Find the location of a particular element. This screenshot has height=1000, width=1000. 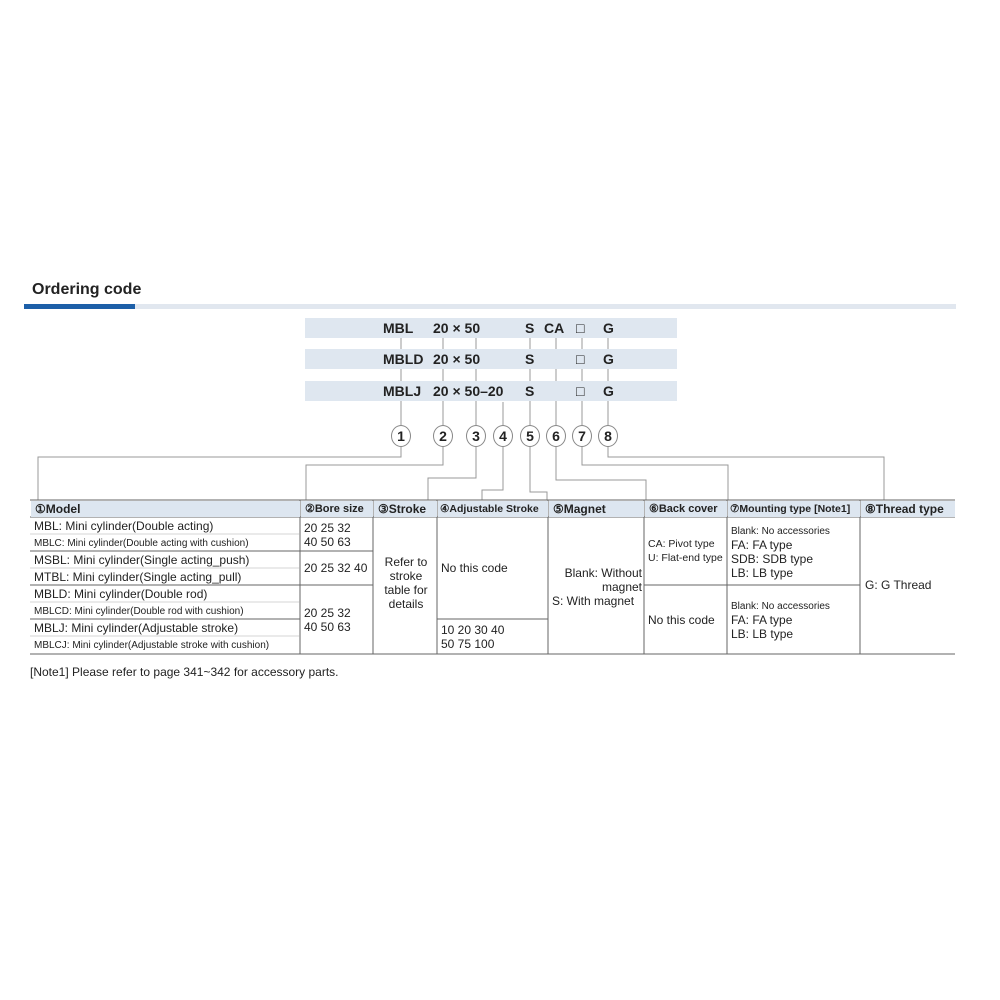

header-thread-type: ⑧Thread type is located at coordinates (908, 509).